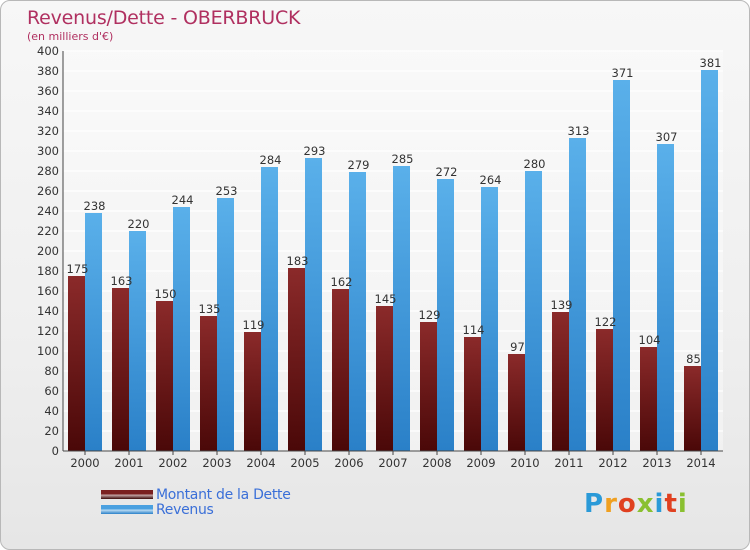  I want to click on y-tick-label: 280, so click(48, 171).